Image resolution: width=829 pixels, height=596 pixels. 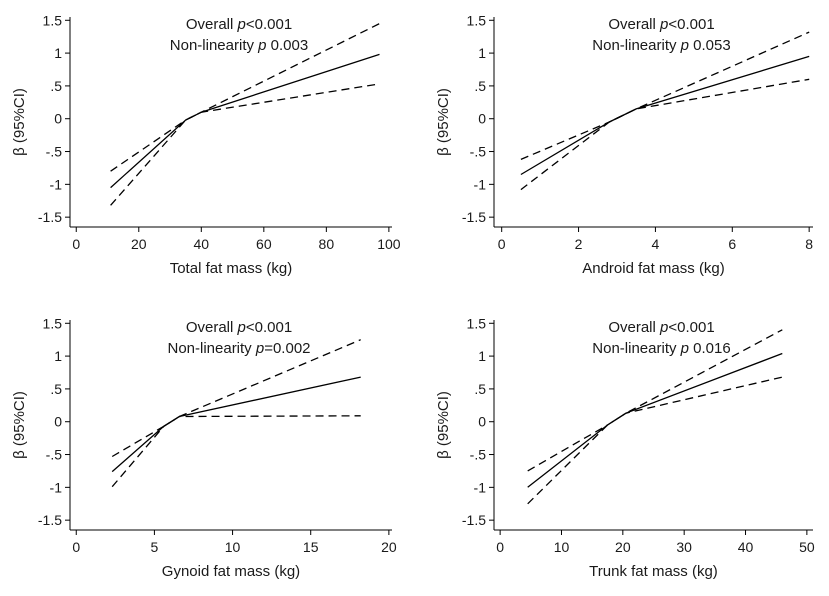 I want to click on annotation-value: 0.053, so click(x=710, y=45).